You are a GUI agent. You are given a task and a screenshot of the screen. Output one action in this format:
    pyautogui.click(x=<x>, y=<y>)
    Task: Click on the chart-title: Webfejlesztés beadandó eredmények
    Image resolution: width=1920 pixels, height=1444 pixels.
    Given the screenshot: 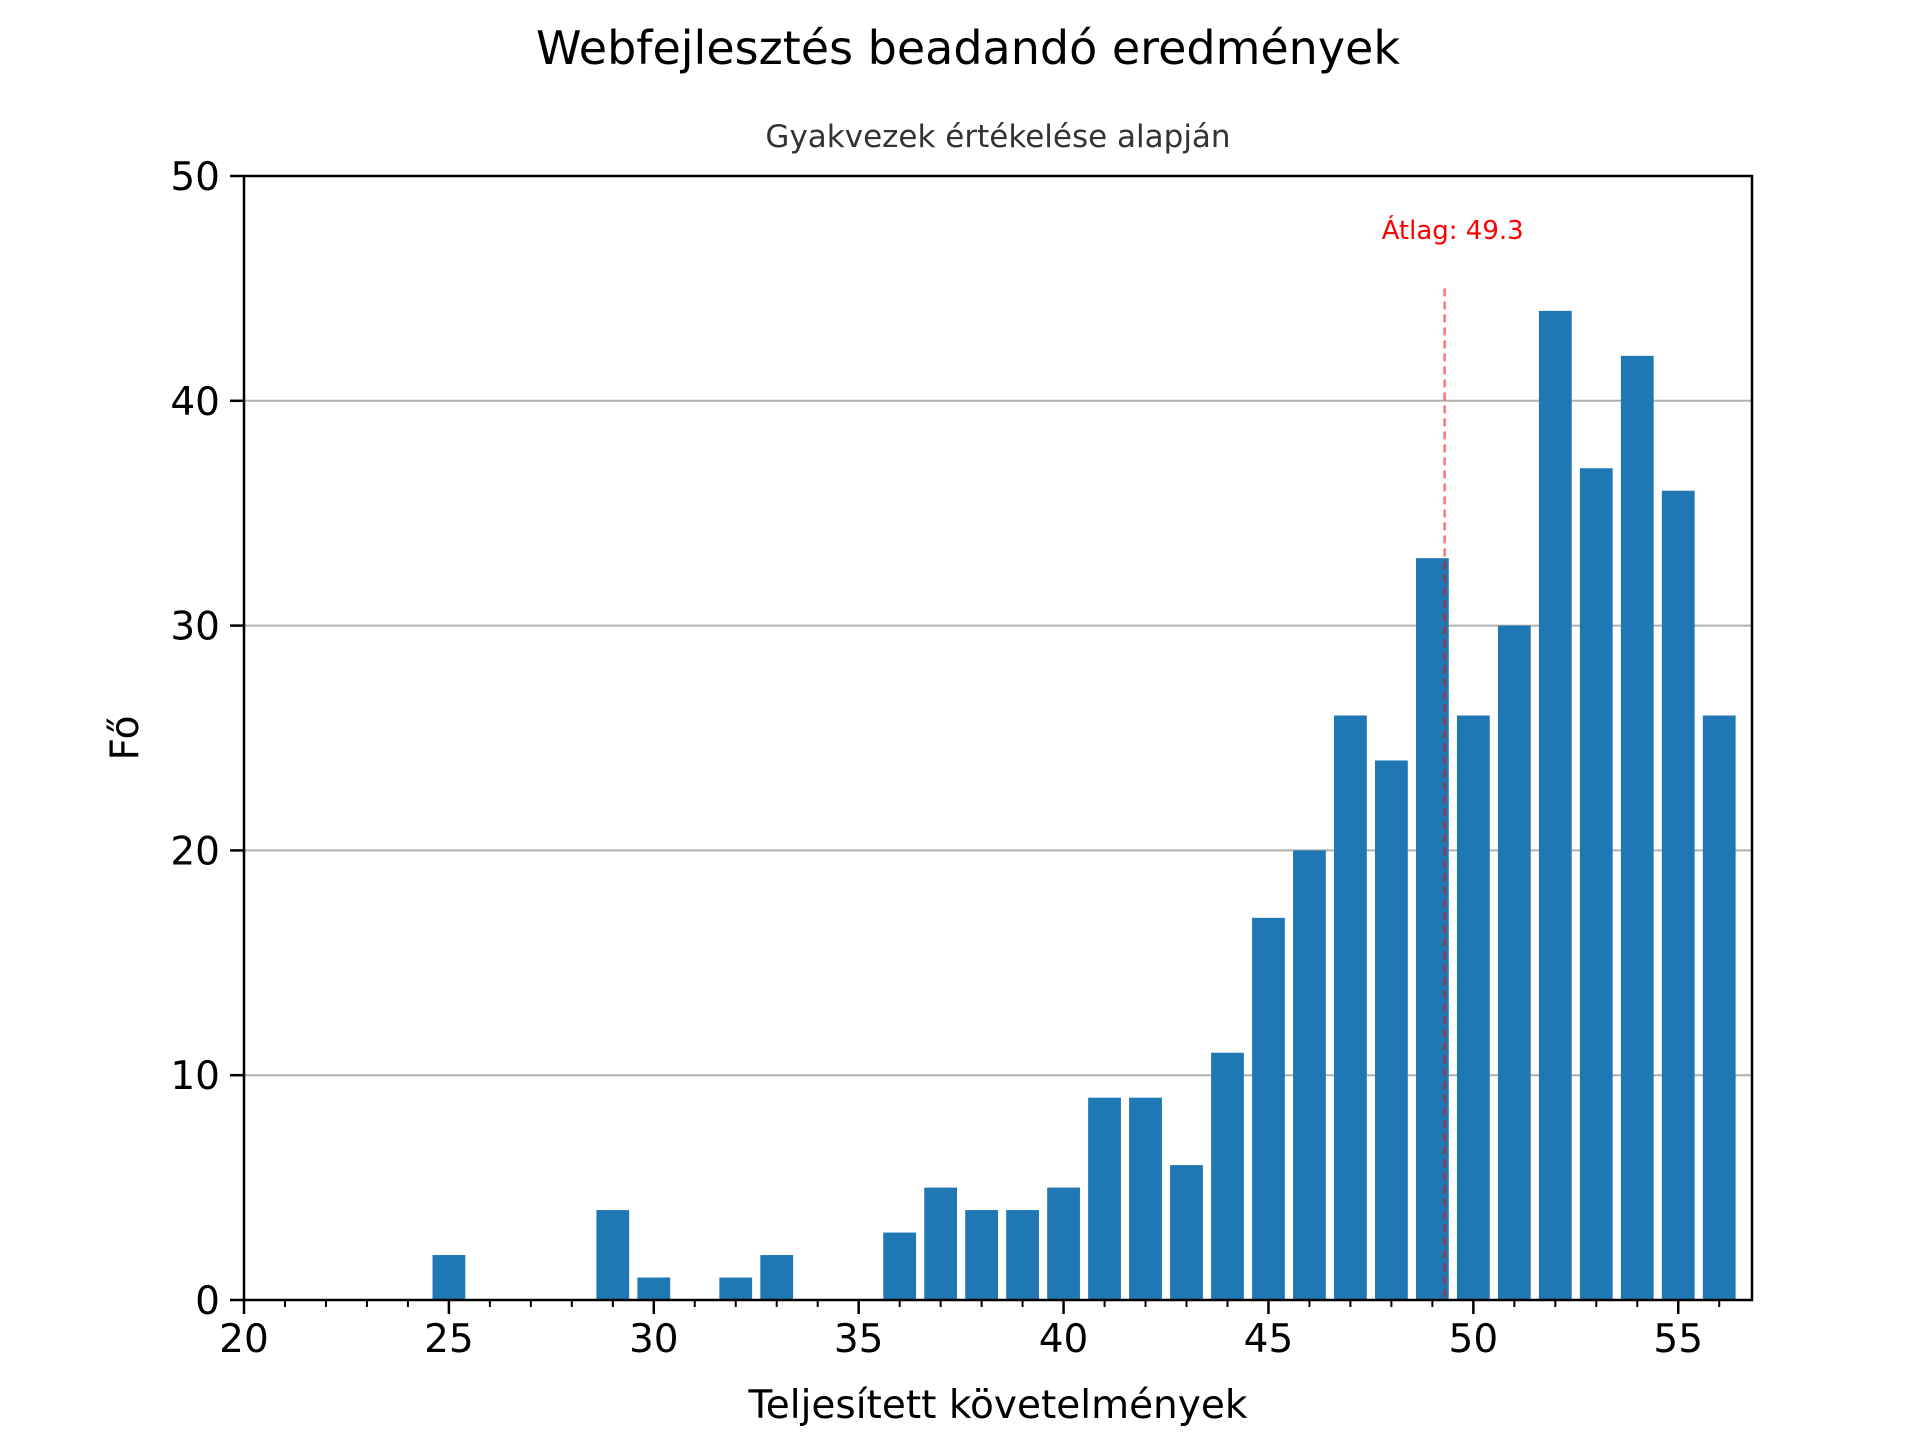 What is the action you would take?
    pyautogui.click(x=968, y=48)
    